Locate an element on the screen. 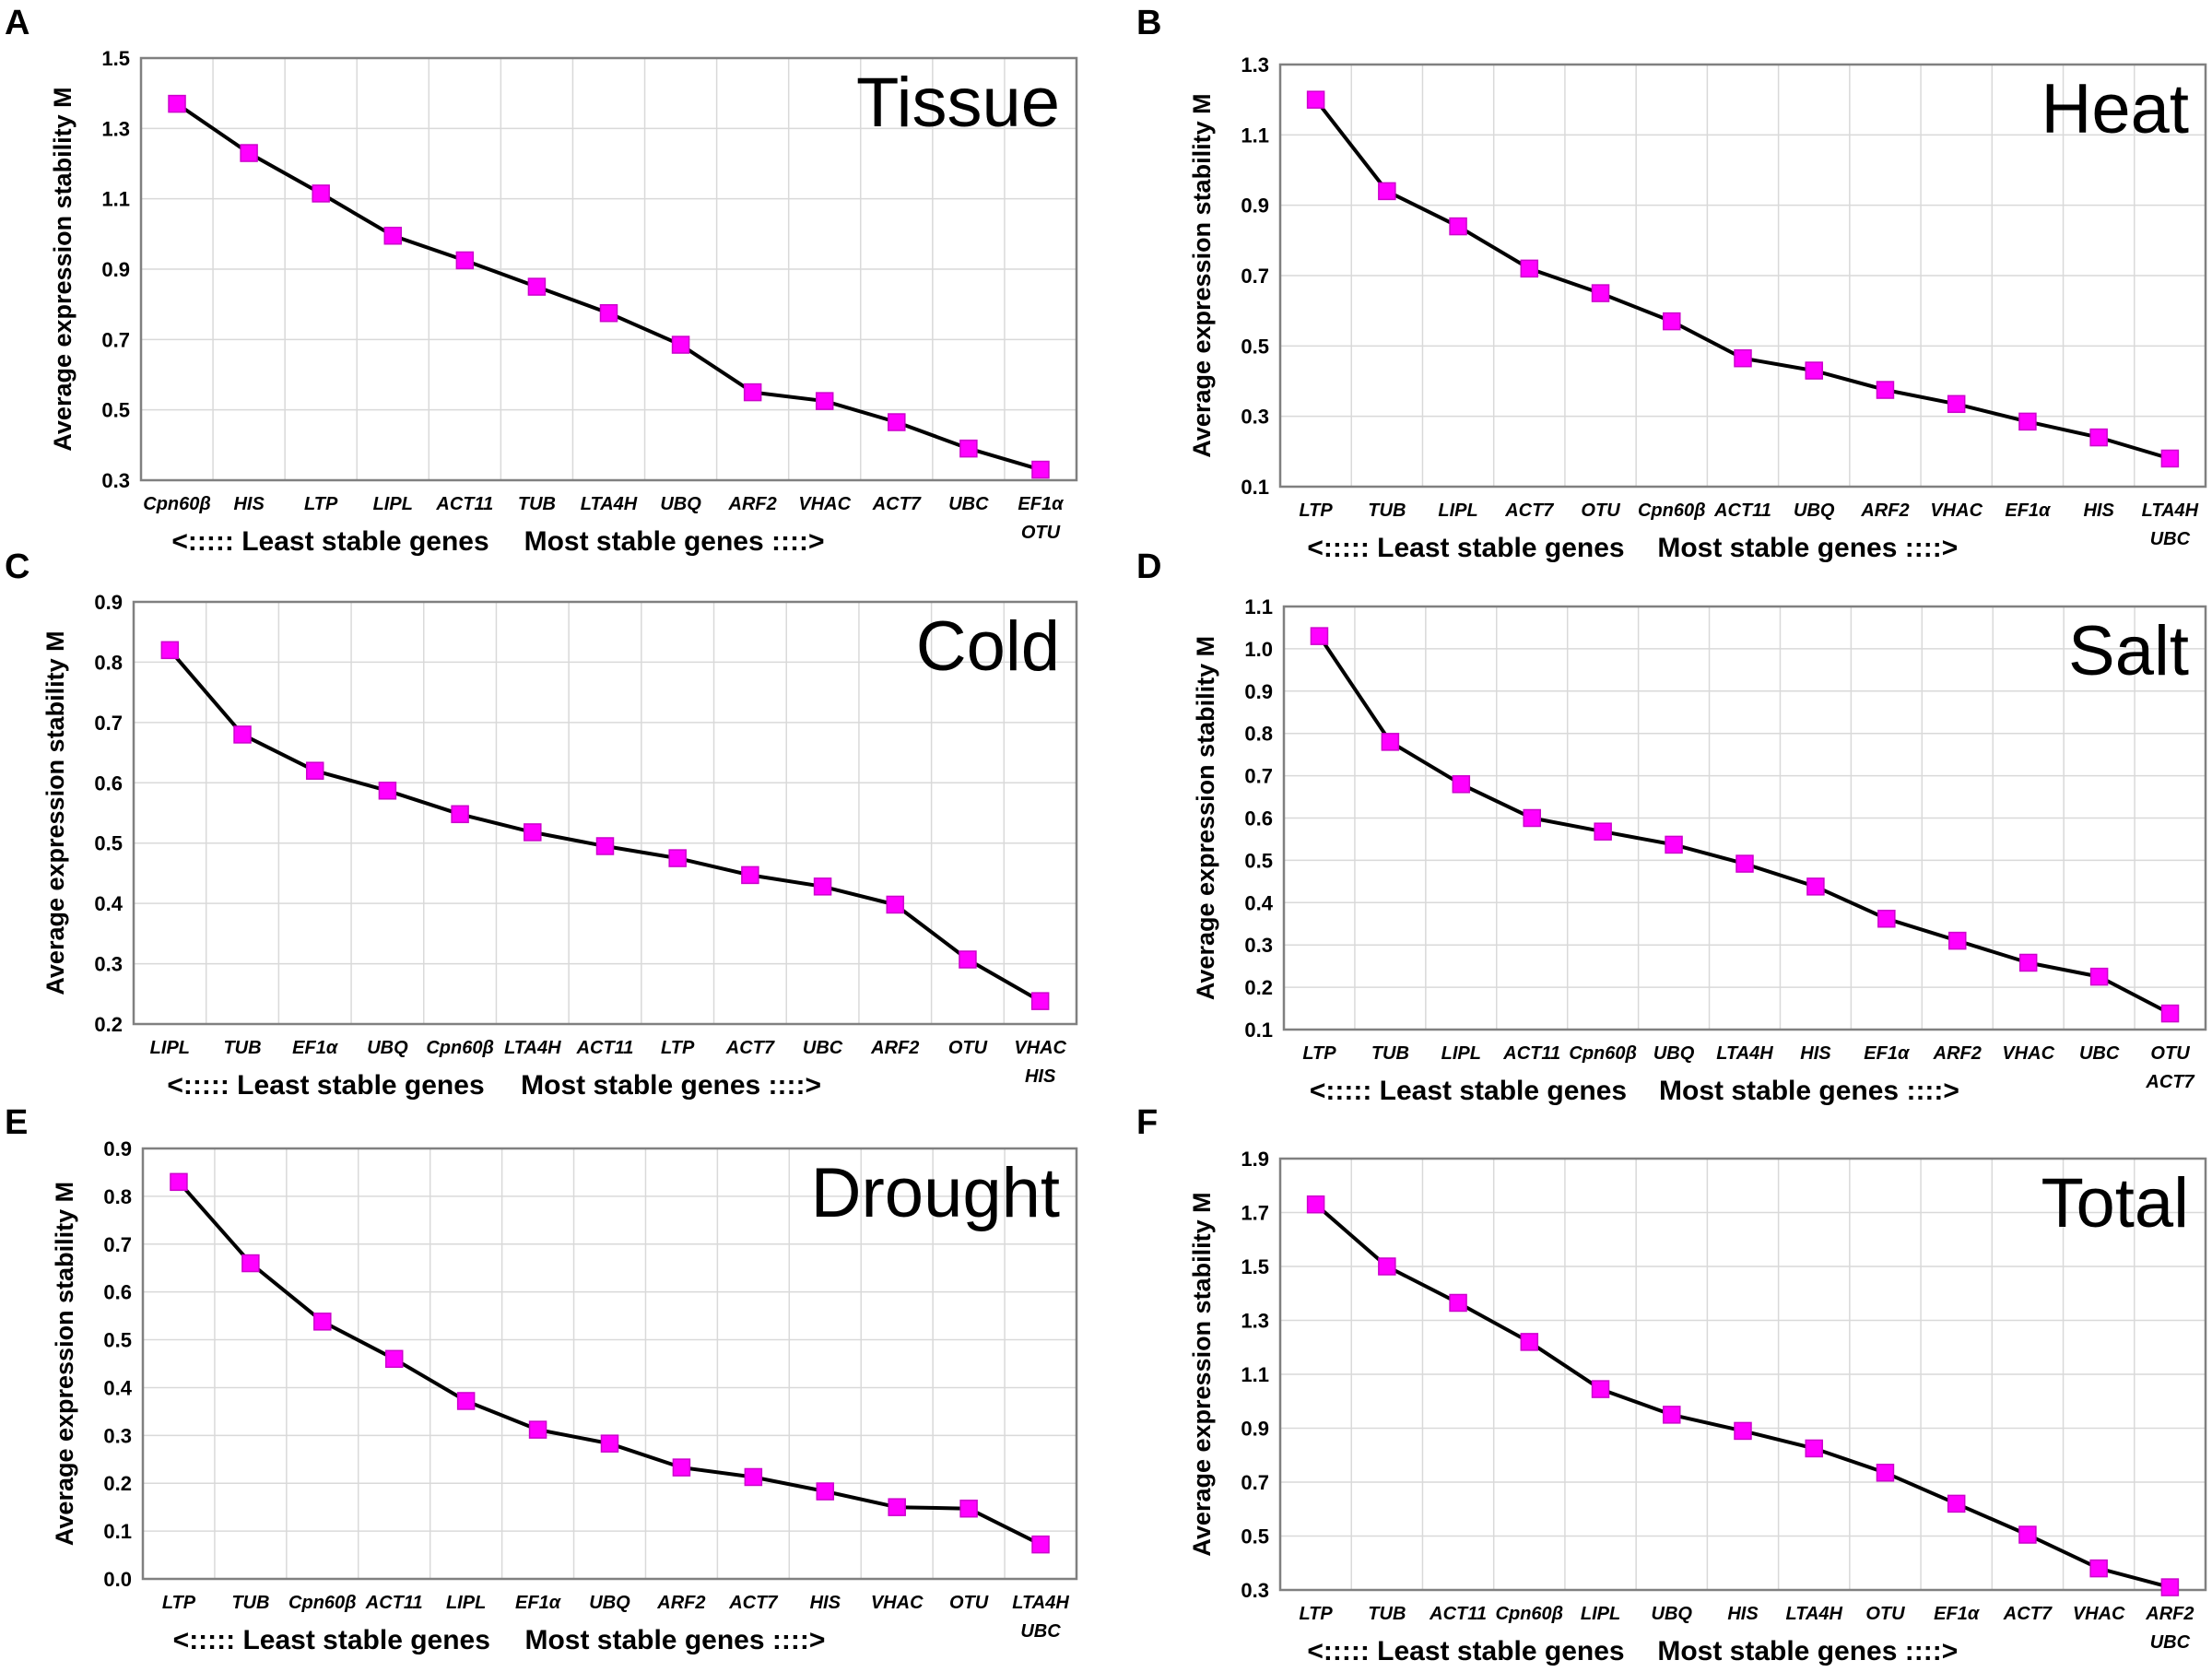 The height and width of the screenshot is (1672, 2212). x-tick-label: UBC is located at coordinates (823, 1048).